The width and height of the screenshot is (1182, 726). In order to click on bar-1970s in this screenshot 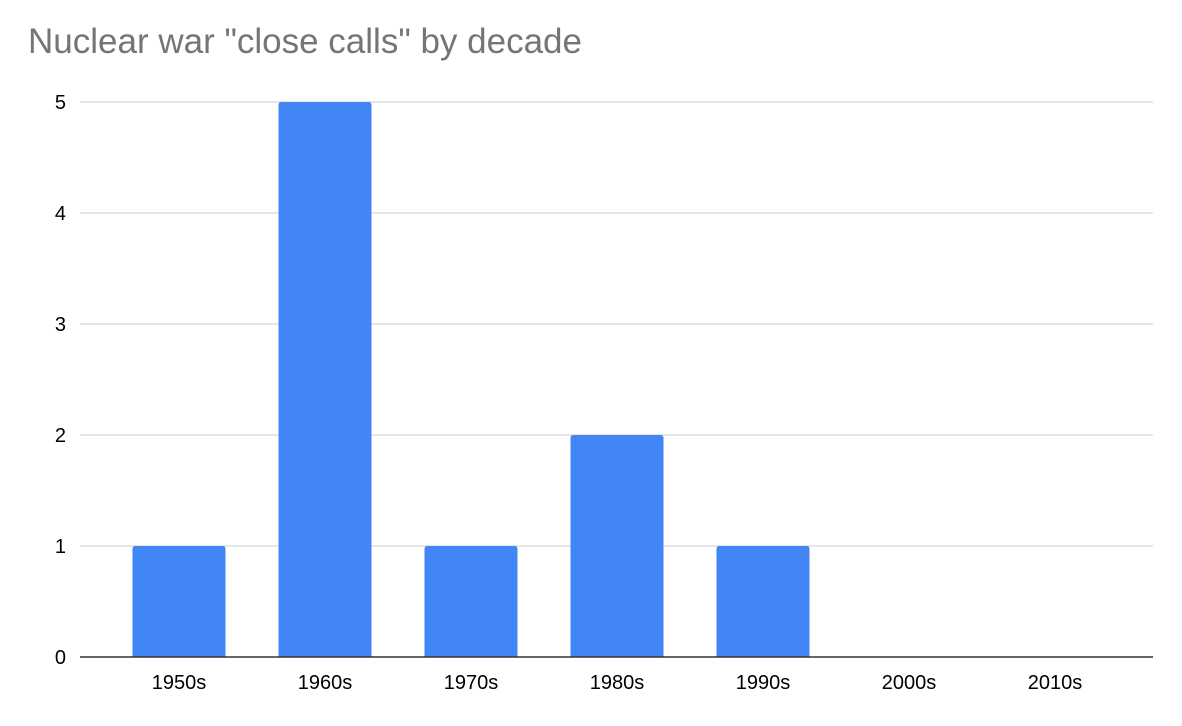, I will do `click(471, 601)`.